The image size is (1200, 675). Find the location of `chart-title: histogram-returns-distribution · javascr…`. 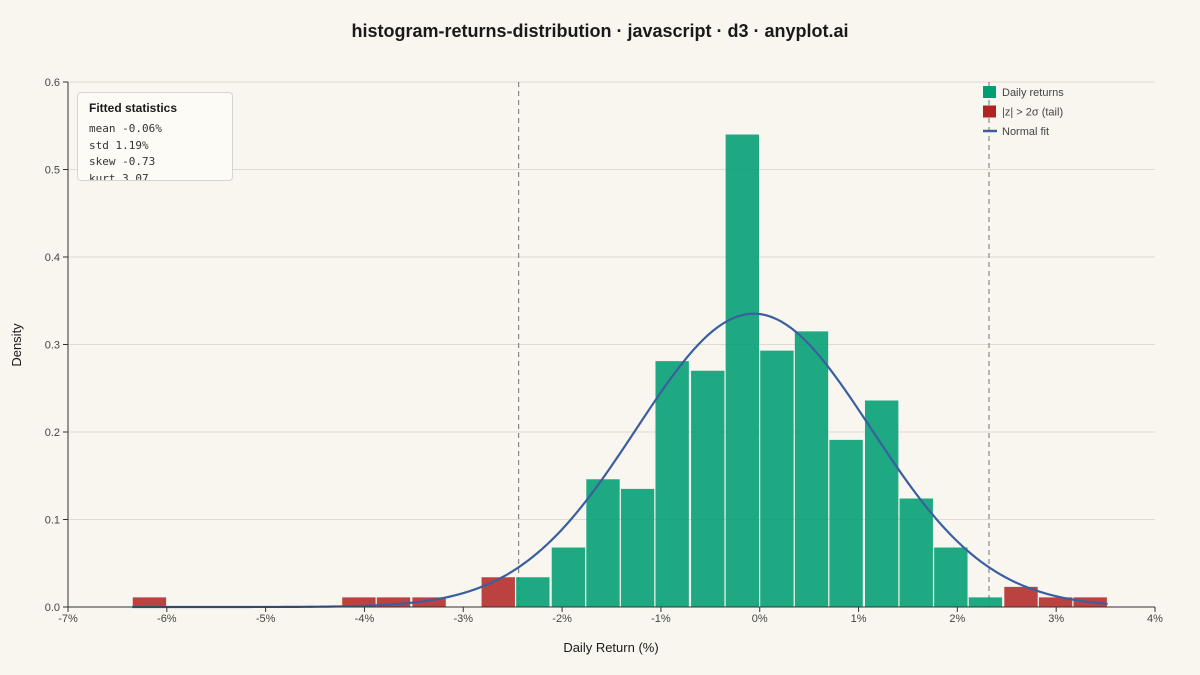

chart-title: histogram-returns-distribution · javascr… is located at coordinates (600, 31).